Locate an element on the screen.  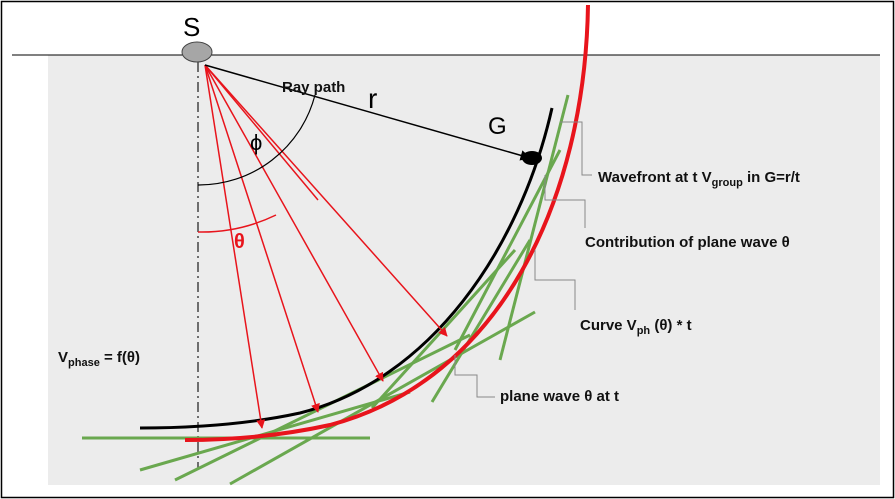
source-label: S is located at coordinates (191, 27).